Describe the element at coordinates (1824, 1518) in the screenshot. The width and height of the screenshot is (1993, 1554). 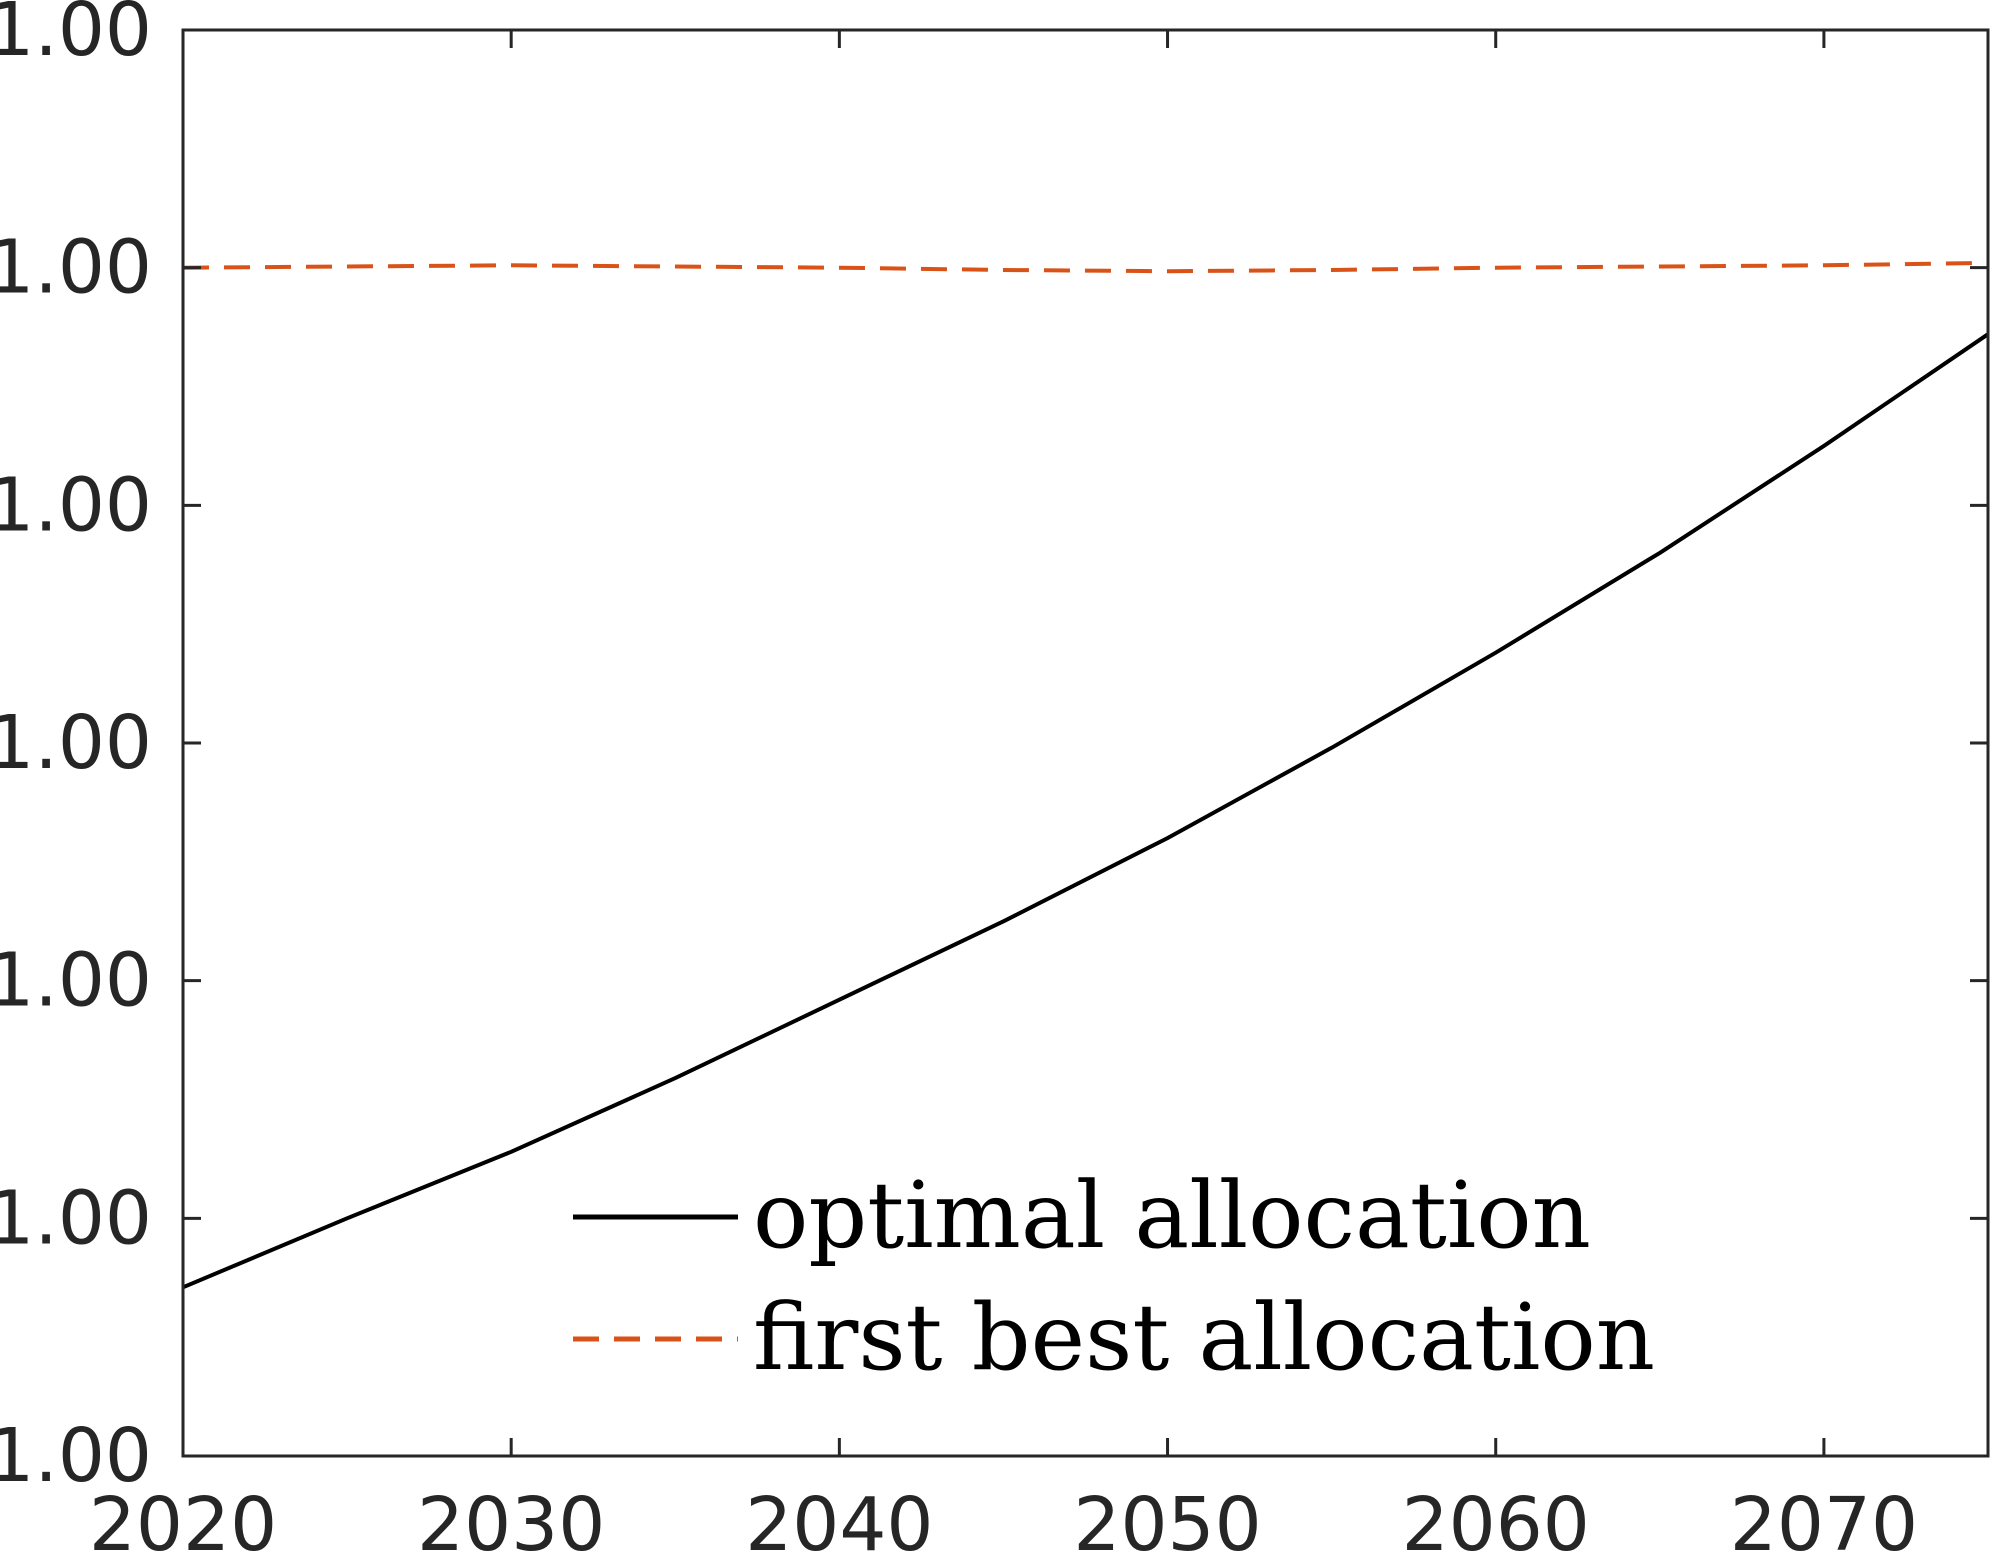
I see `x-tick-label: 2070` at that location.